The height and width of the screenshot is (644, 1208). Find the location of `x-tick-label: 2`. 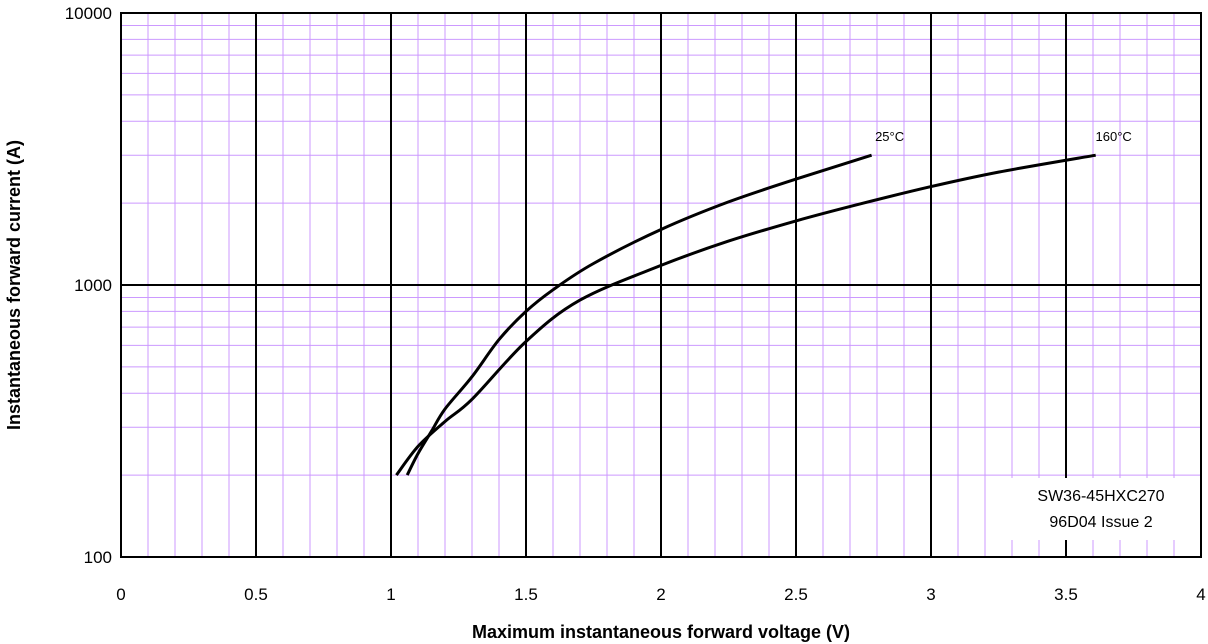

x-tick-label: 2 is located at coordinates (660, 594).